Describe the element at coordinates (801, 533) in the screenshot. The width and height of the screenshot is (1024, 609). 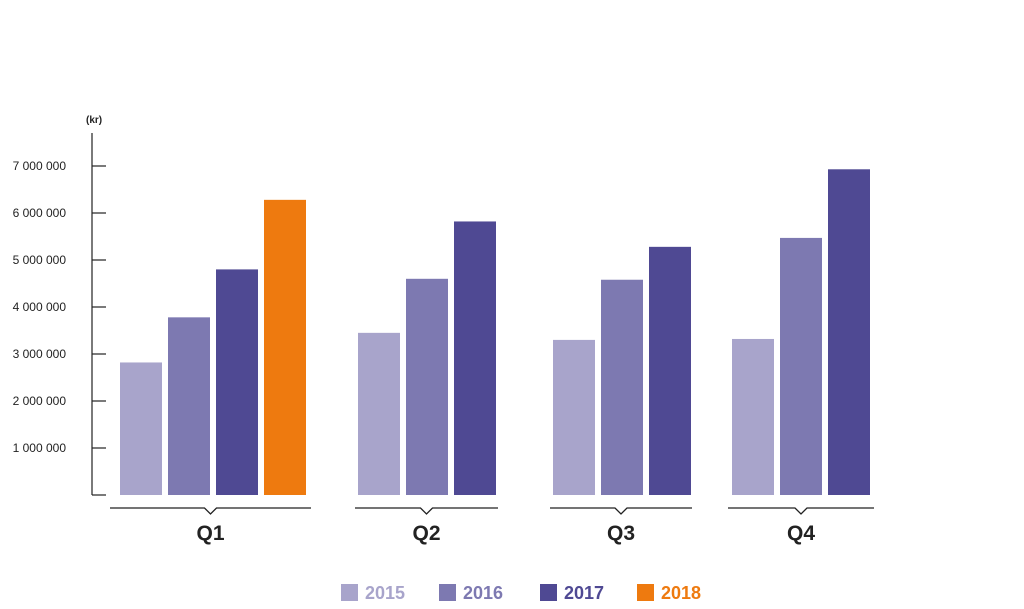
I see `category-label: Q4` at that location.